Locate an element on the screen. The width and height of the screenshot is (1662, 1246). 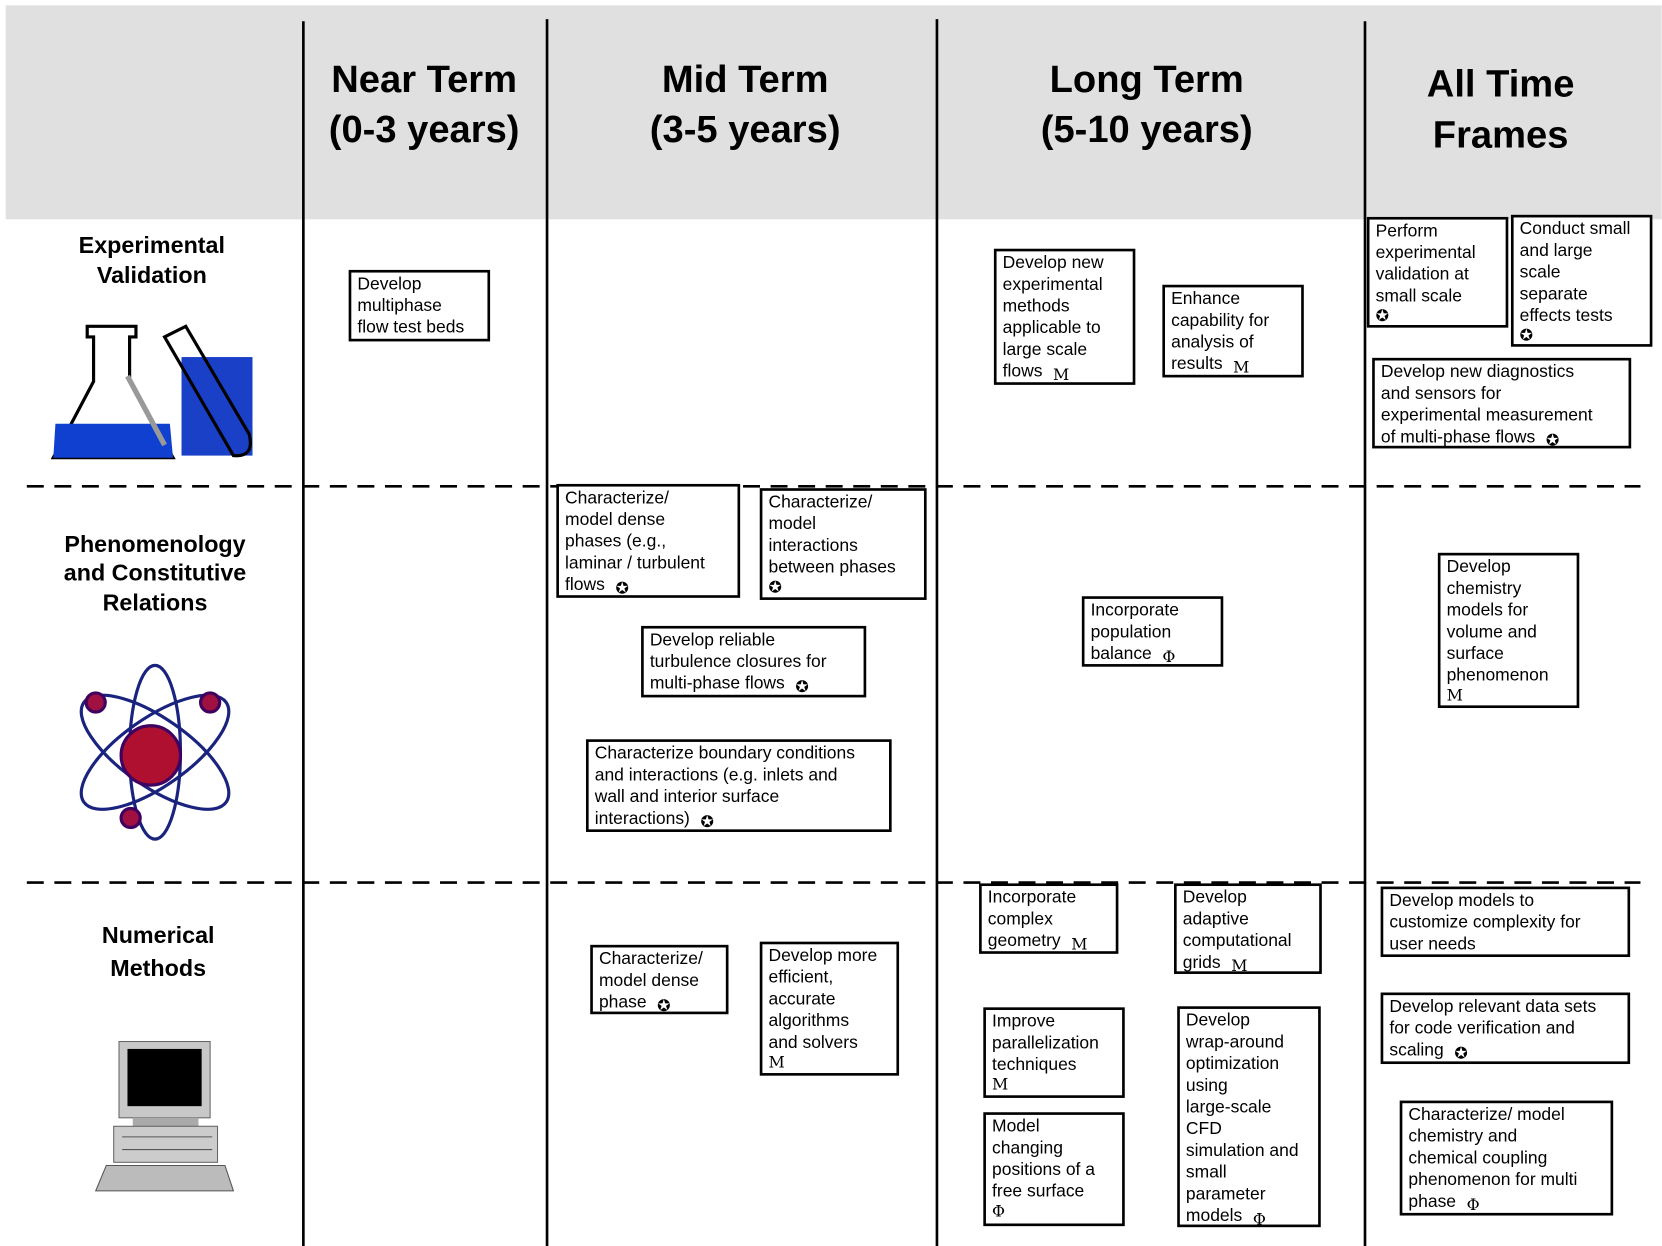
box-text: techniques is located at coordinates (1034, 1064).